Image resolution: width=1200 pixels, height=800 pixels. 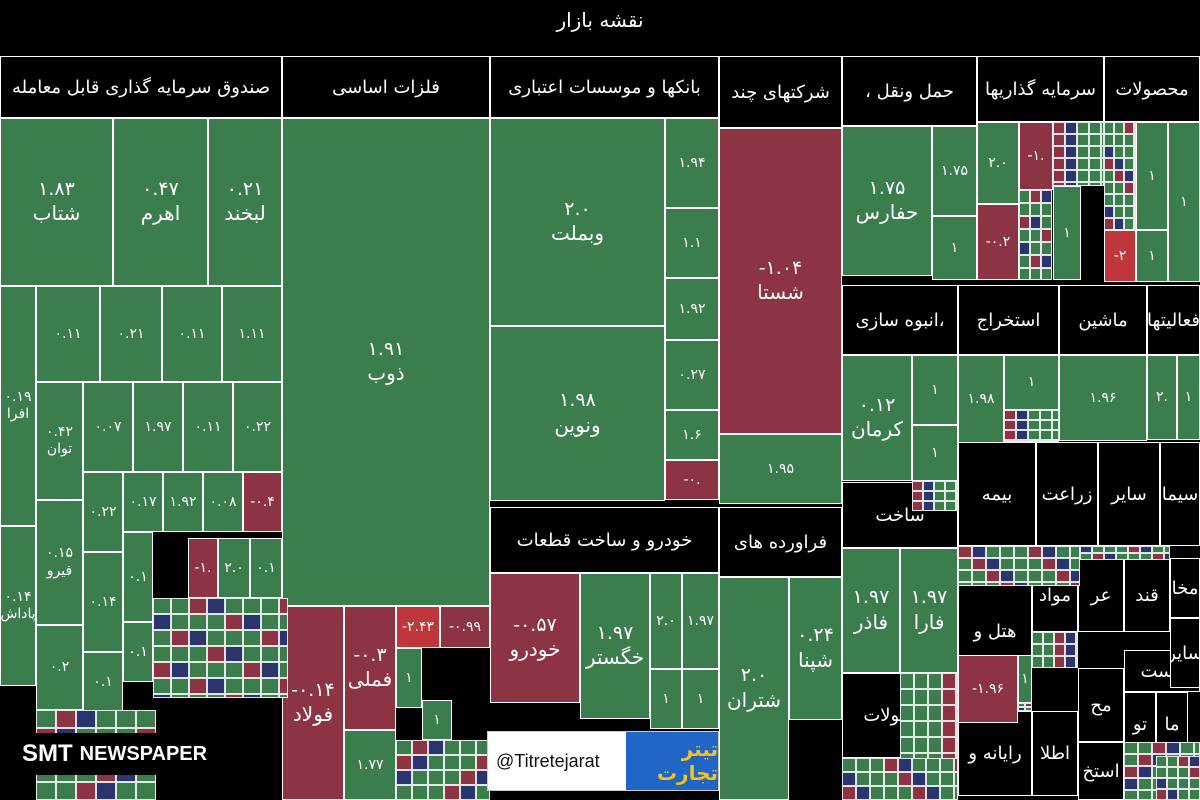 I want to click on tile-value: ۰.۲۴, so click(x=815, y=635).